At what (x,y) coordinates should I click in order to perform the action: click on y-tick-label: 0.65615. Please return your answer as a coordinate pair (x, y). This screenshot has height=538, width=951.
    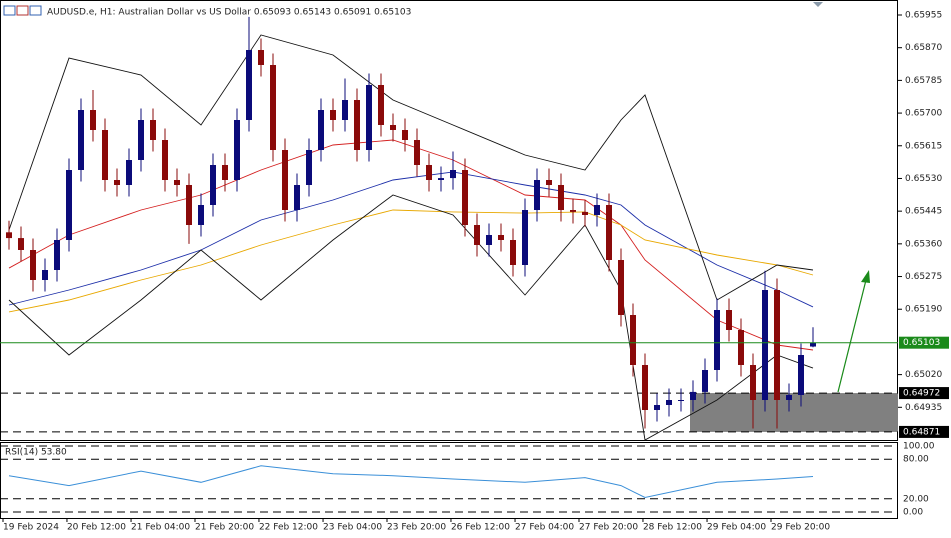
    Looking at the image, I should click on (923, 146).